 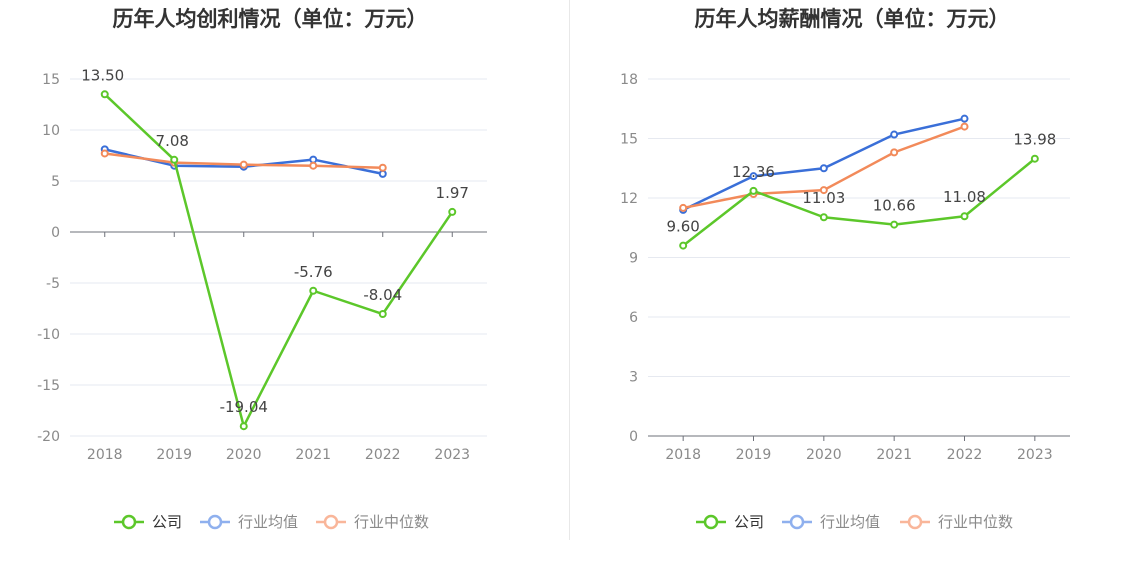 What do you see at coordinates (51, 80) in the screenshot?
I see `profit-y-tick-label: 15` at bounding box center [51, 80].